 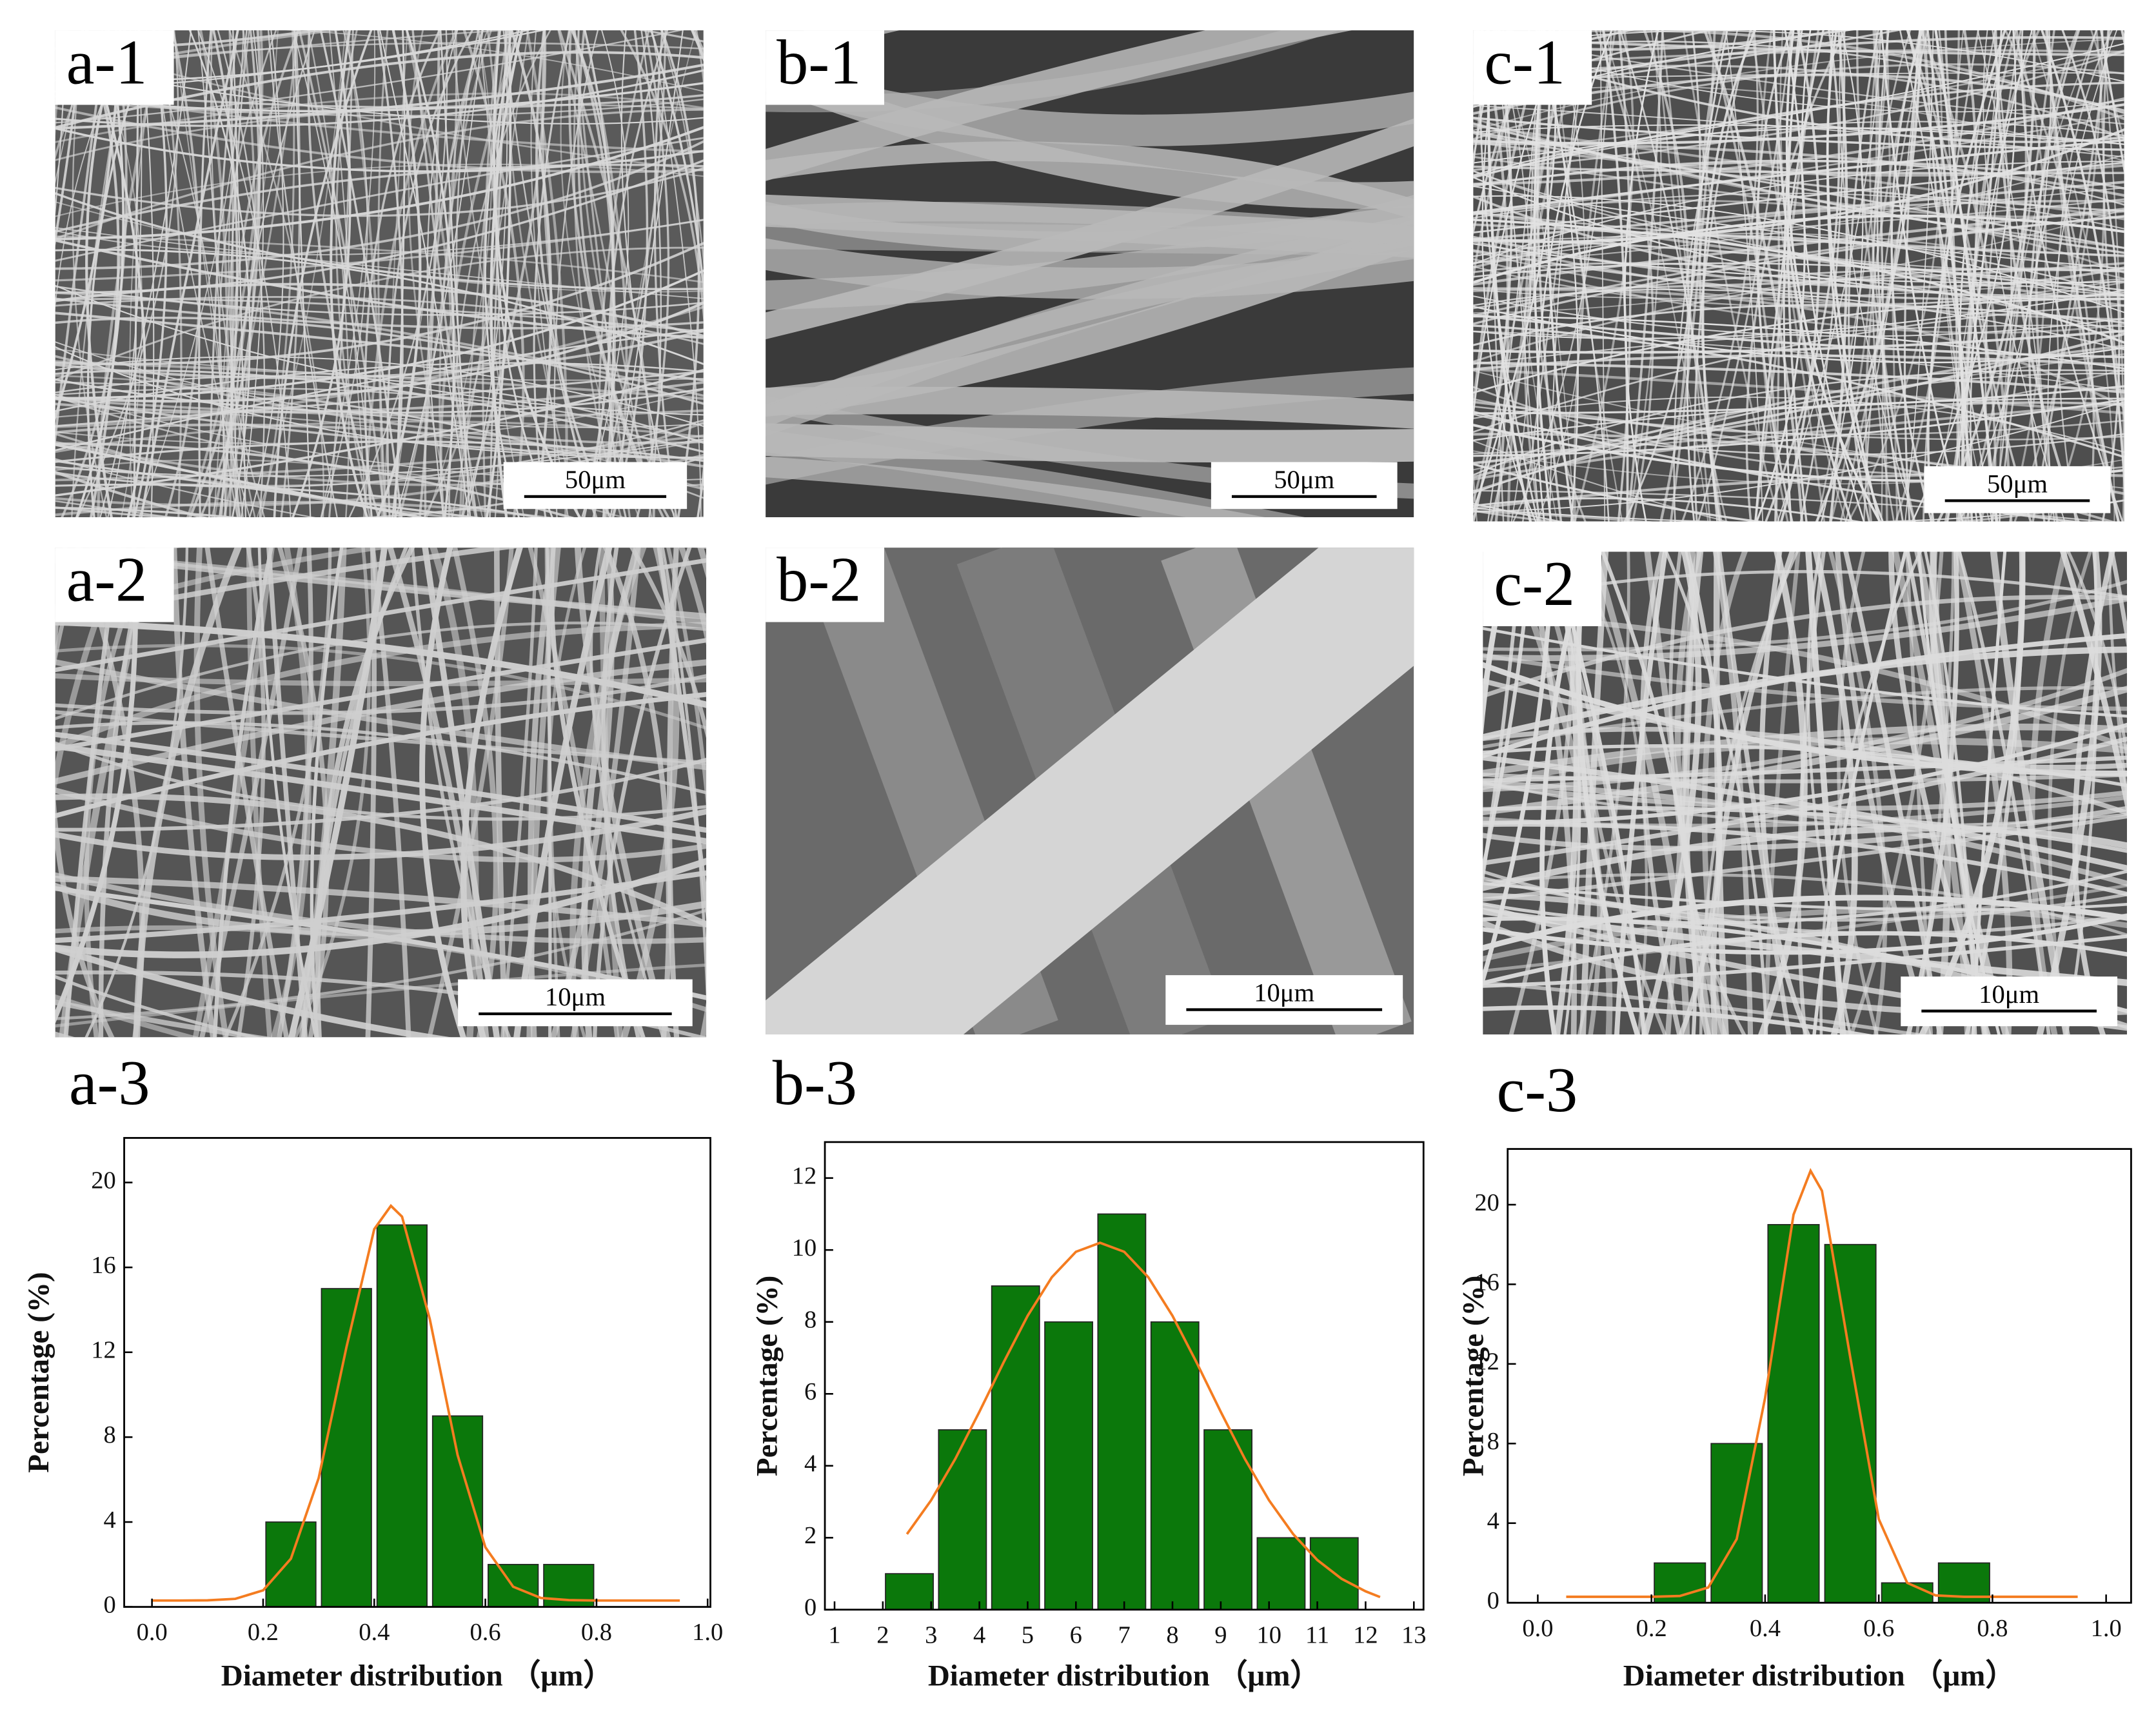 What do you see at coordinates (38, 1372) in the screenshot?
I see `y-axis-title: Percentage (%)` at bounding box center [38, 1372].